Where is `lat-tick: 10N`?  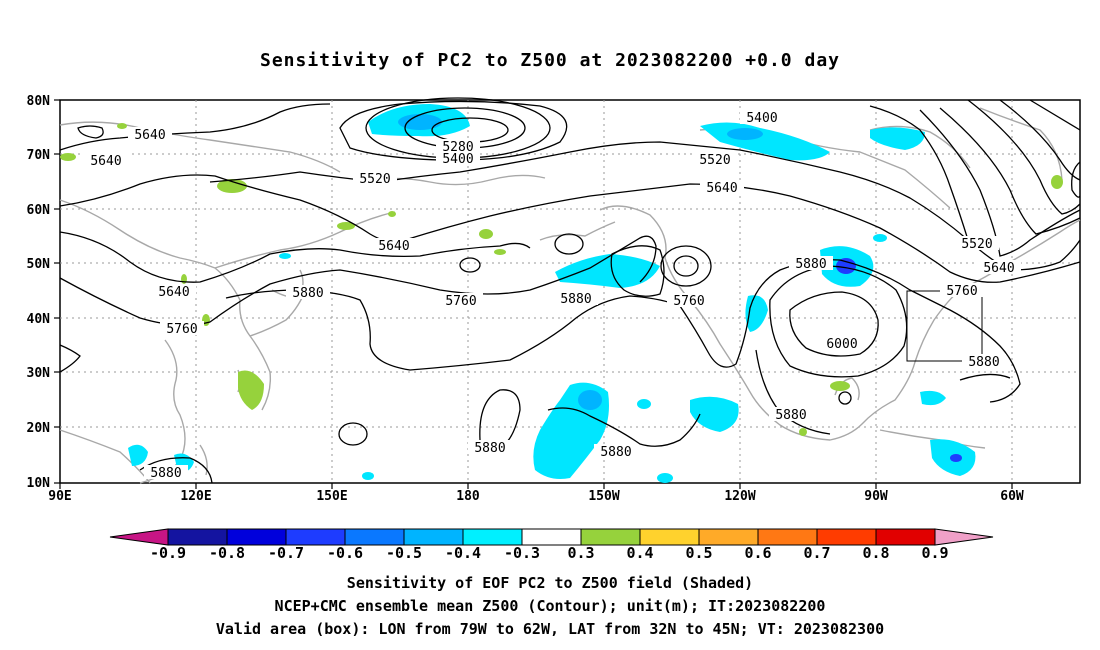 lat-tick: 10N is located at coordinates (39, 483).